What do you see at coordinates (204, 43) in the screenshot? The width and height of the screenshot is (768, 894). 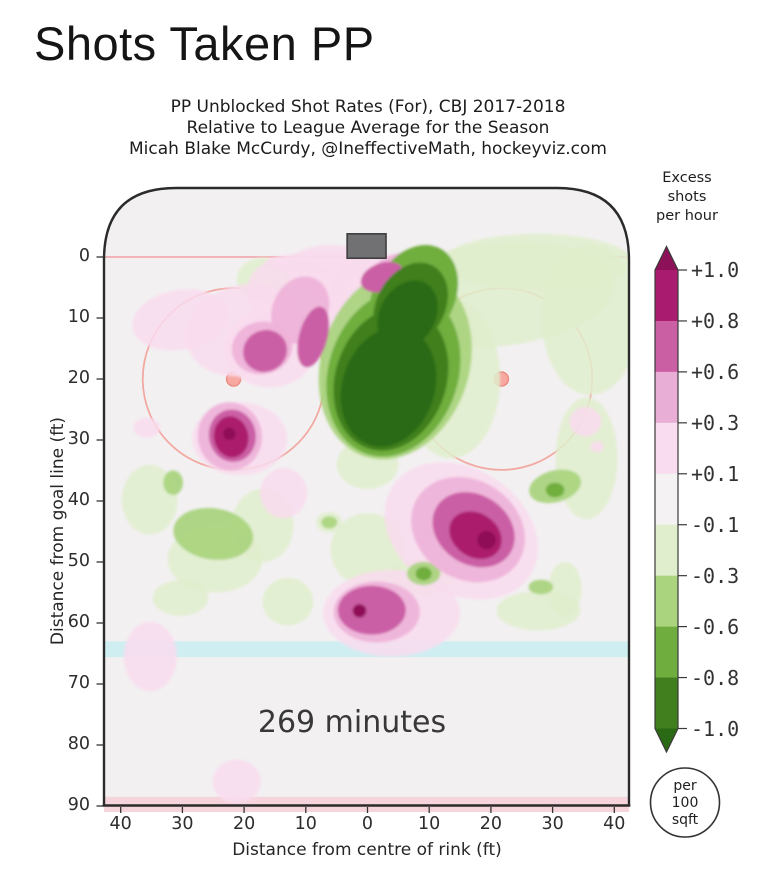 I see `page-title: Shots Taken PP` at bounding box center [204, 43].